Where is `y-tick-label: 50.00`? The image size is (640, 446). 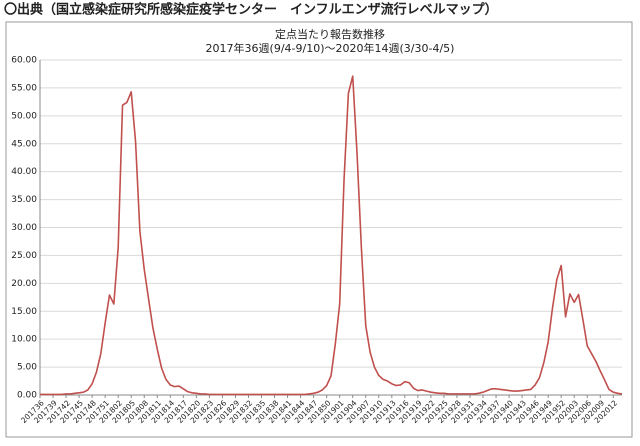
y-tick-label: 50.00 is located at coordinates (24, 116).